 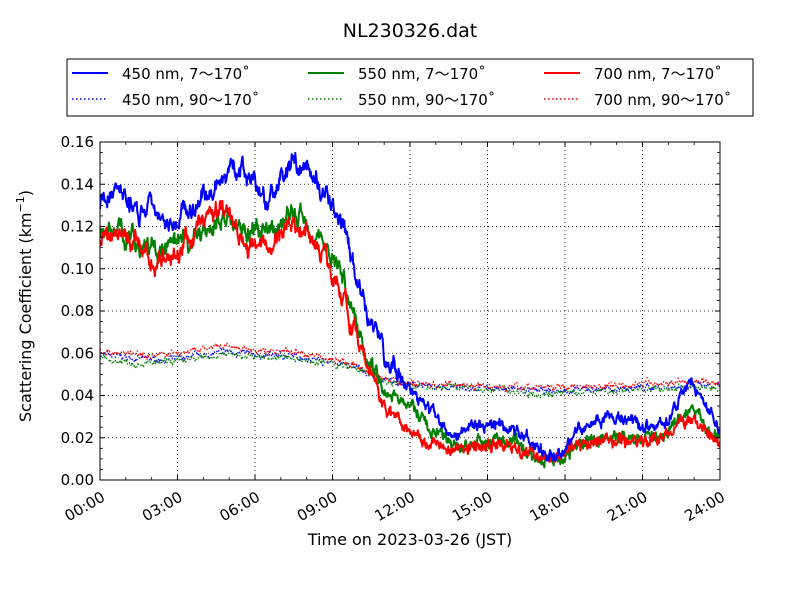 I want to click on x-axis-label: Time on 2023-03-26 (JST), so click(x=409, y=539).